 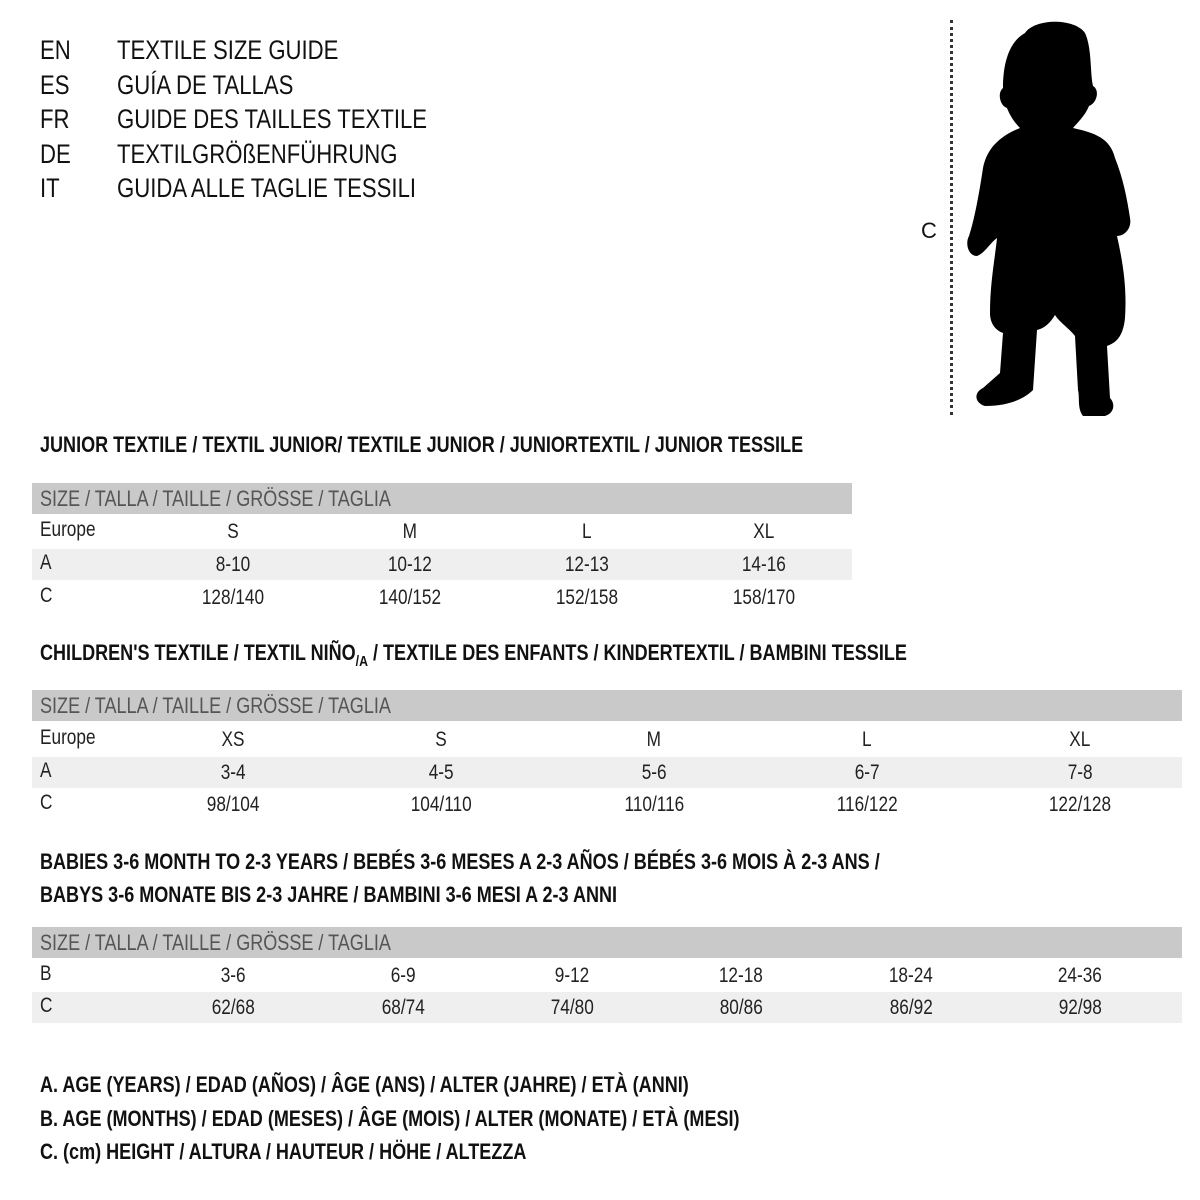 What do you see at coordinates (867, 804) in the screenshot?
I see `table-cell: 116/122` at bounding box center [867, 804].